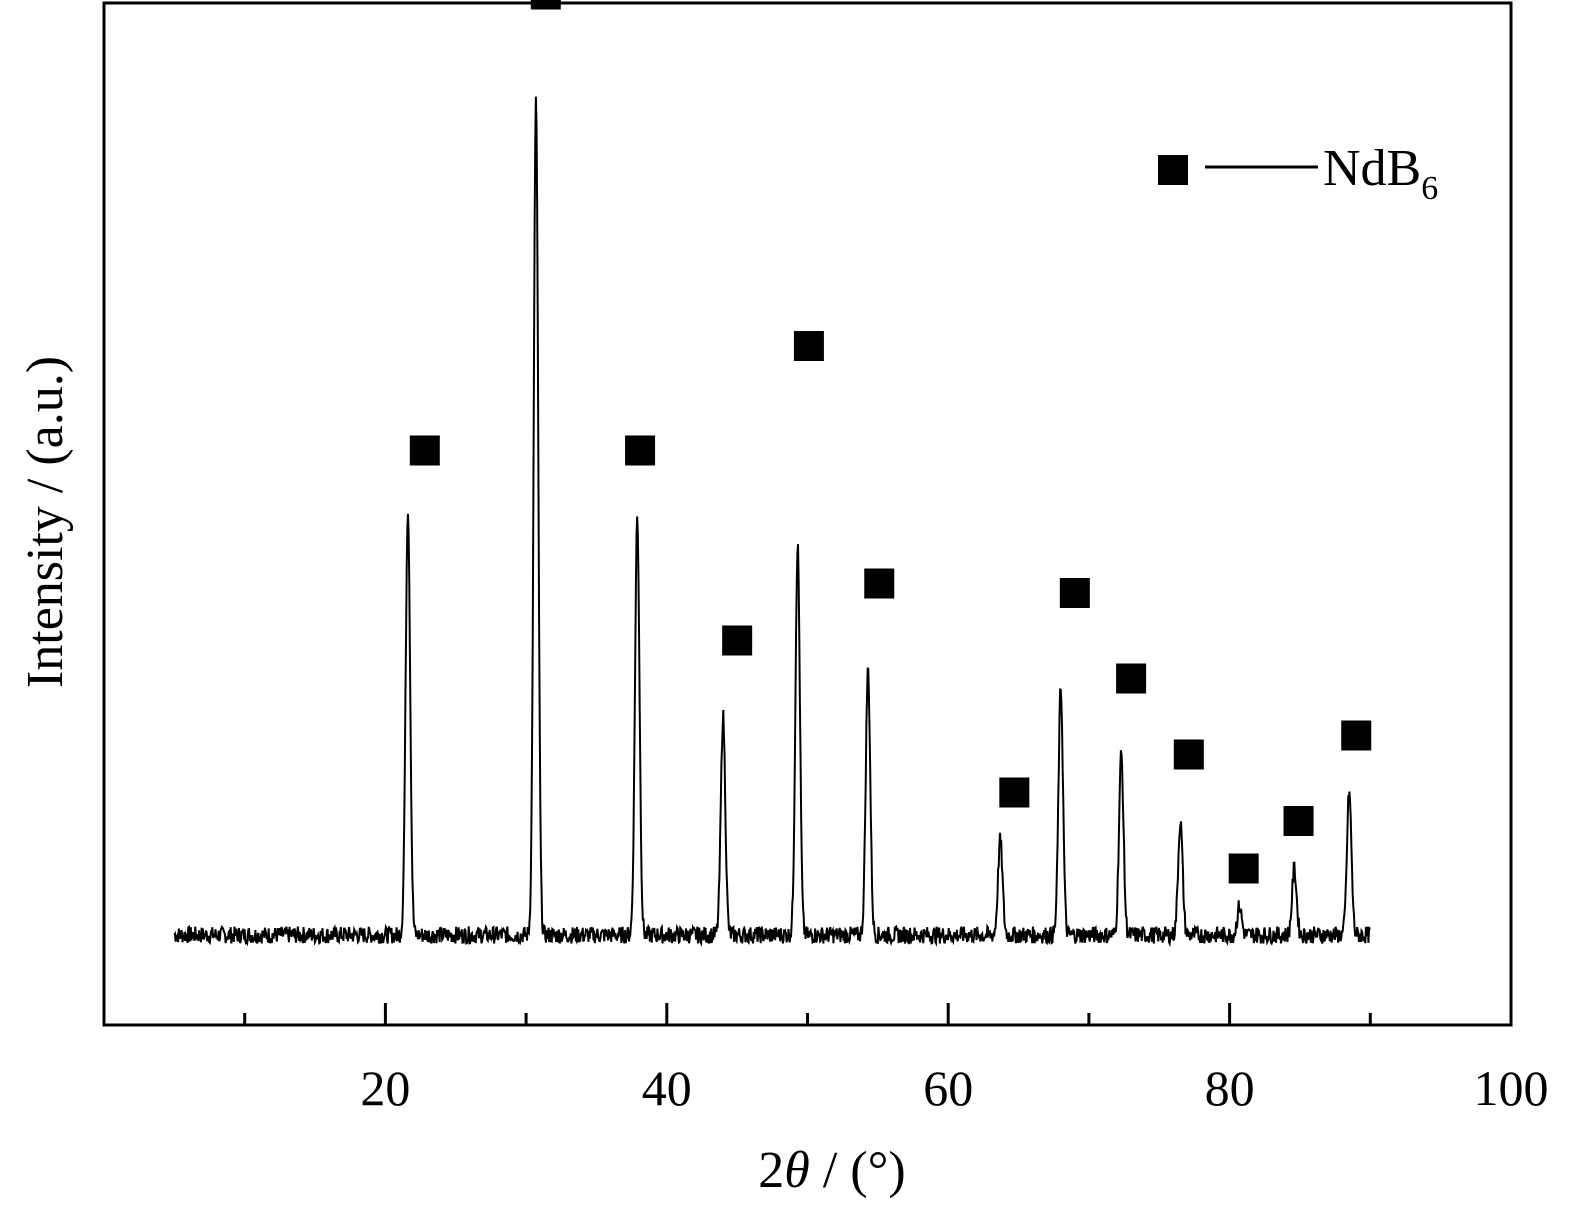  What do you see at coordinates (1173, 170) in the screenshot?
I see `legend-marker` at bounding box center [1173, 170].